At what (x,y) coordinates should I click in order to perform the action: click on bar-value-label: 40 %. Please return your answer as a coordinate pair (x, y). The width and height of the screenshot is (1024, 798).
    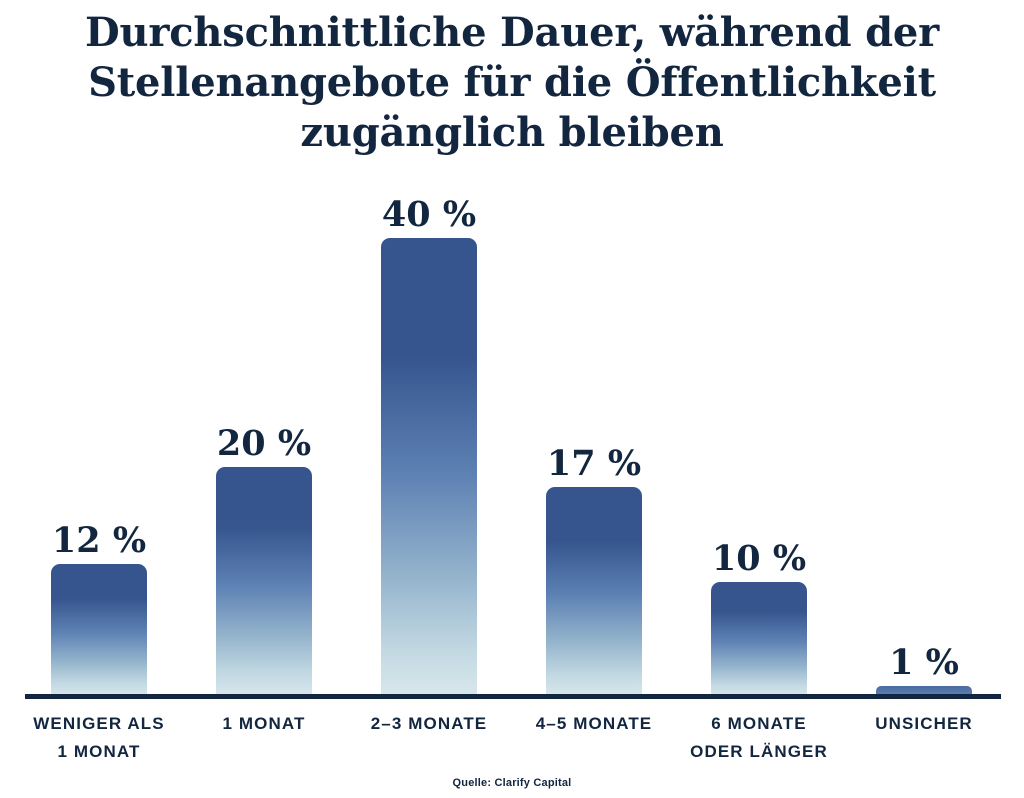
    Looking at the image, I should click on (429, 214).